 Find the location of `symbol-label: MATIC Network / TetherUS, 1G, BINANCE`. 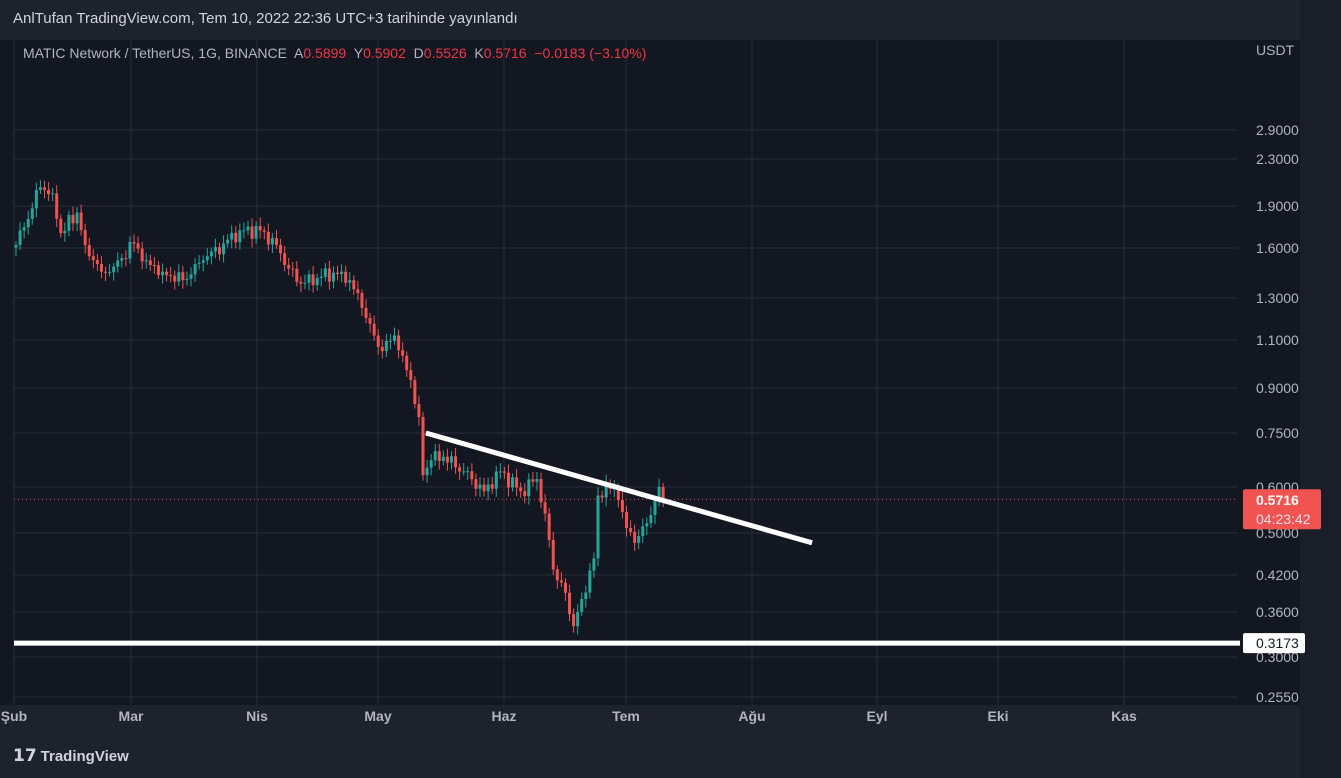

symbol-label: MATIC Network / TetherUS, 1G, BINANCE is located at coordinates (155, 53).